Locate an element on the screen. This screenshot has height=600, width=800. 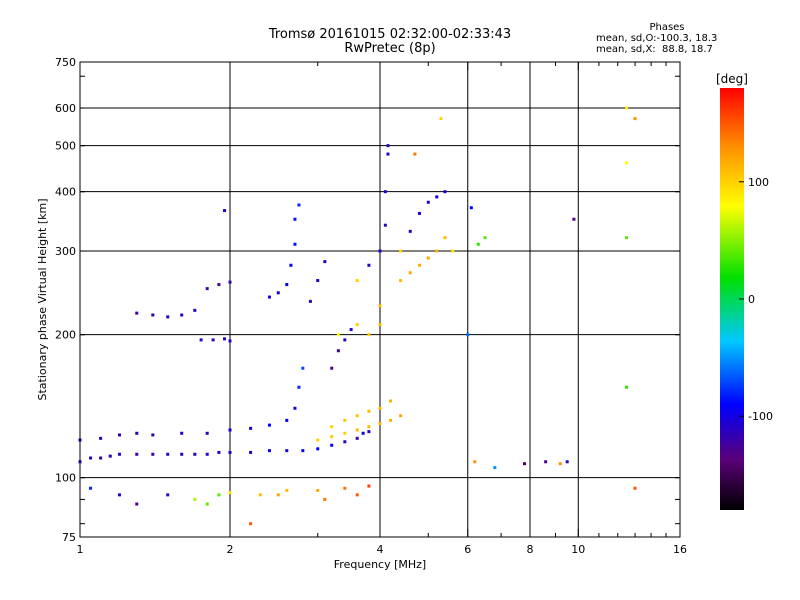
y-tick-label: 600 is located at coordinates (65, 108).